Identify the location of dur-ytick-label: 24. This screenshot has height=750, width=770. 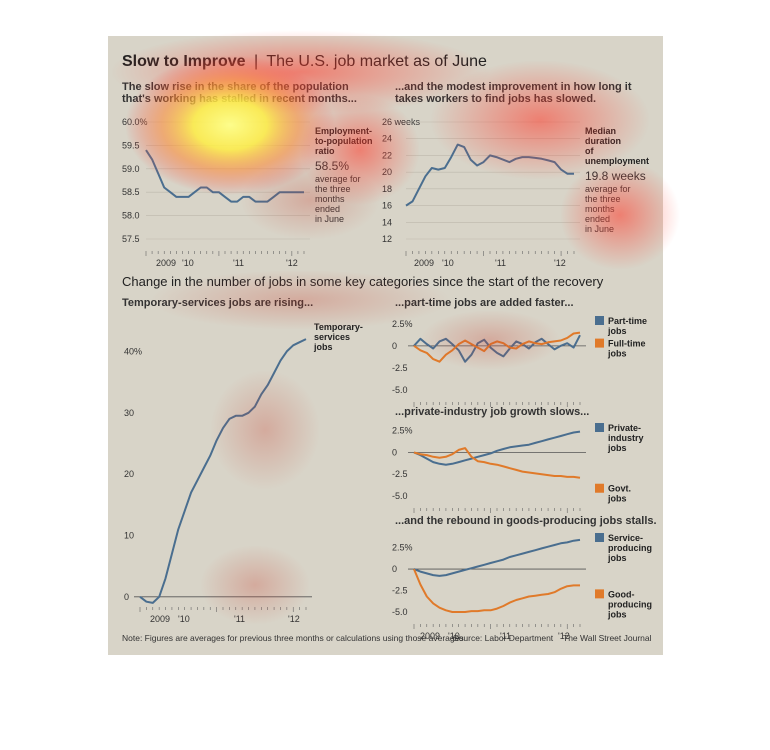
(387, 139).